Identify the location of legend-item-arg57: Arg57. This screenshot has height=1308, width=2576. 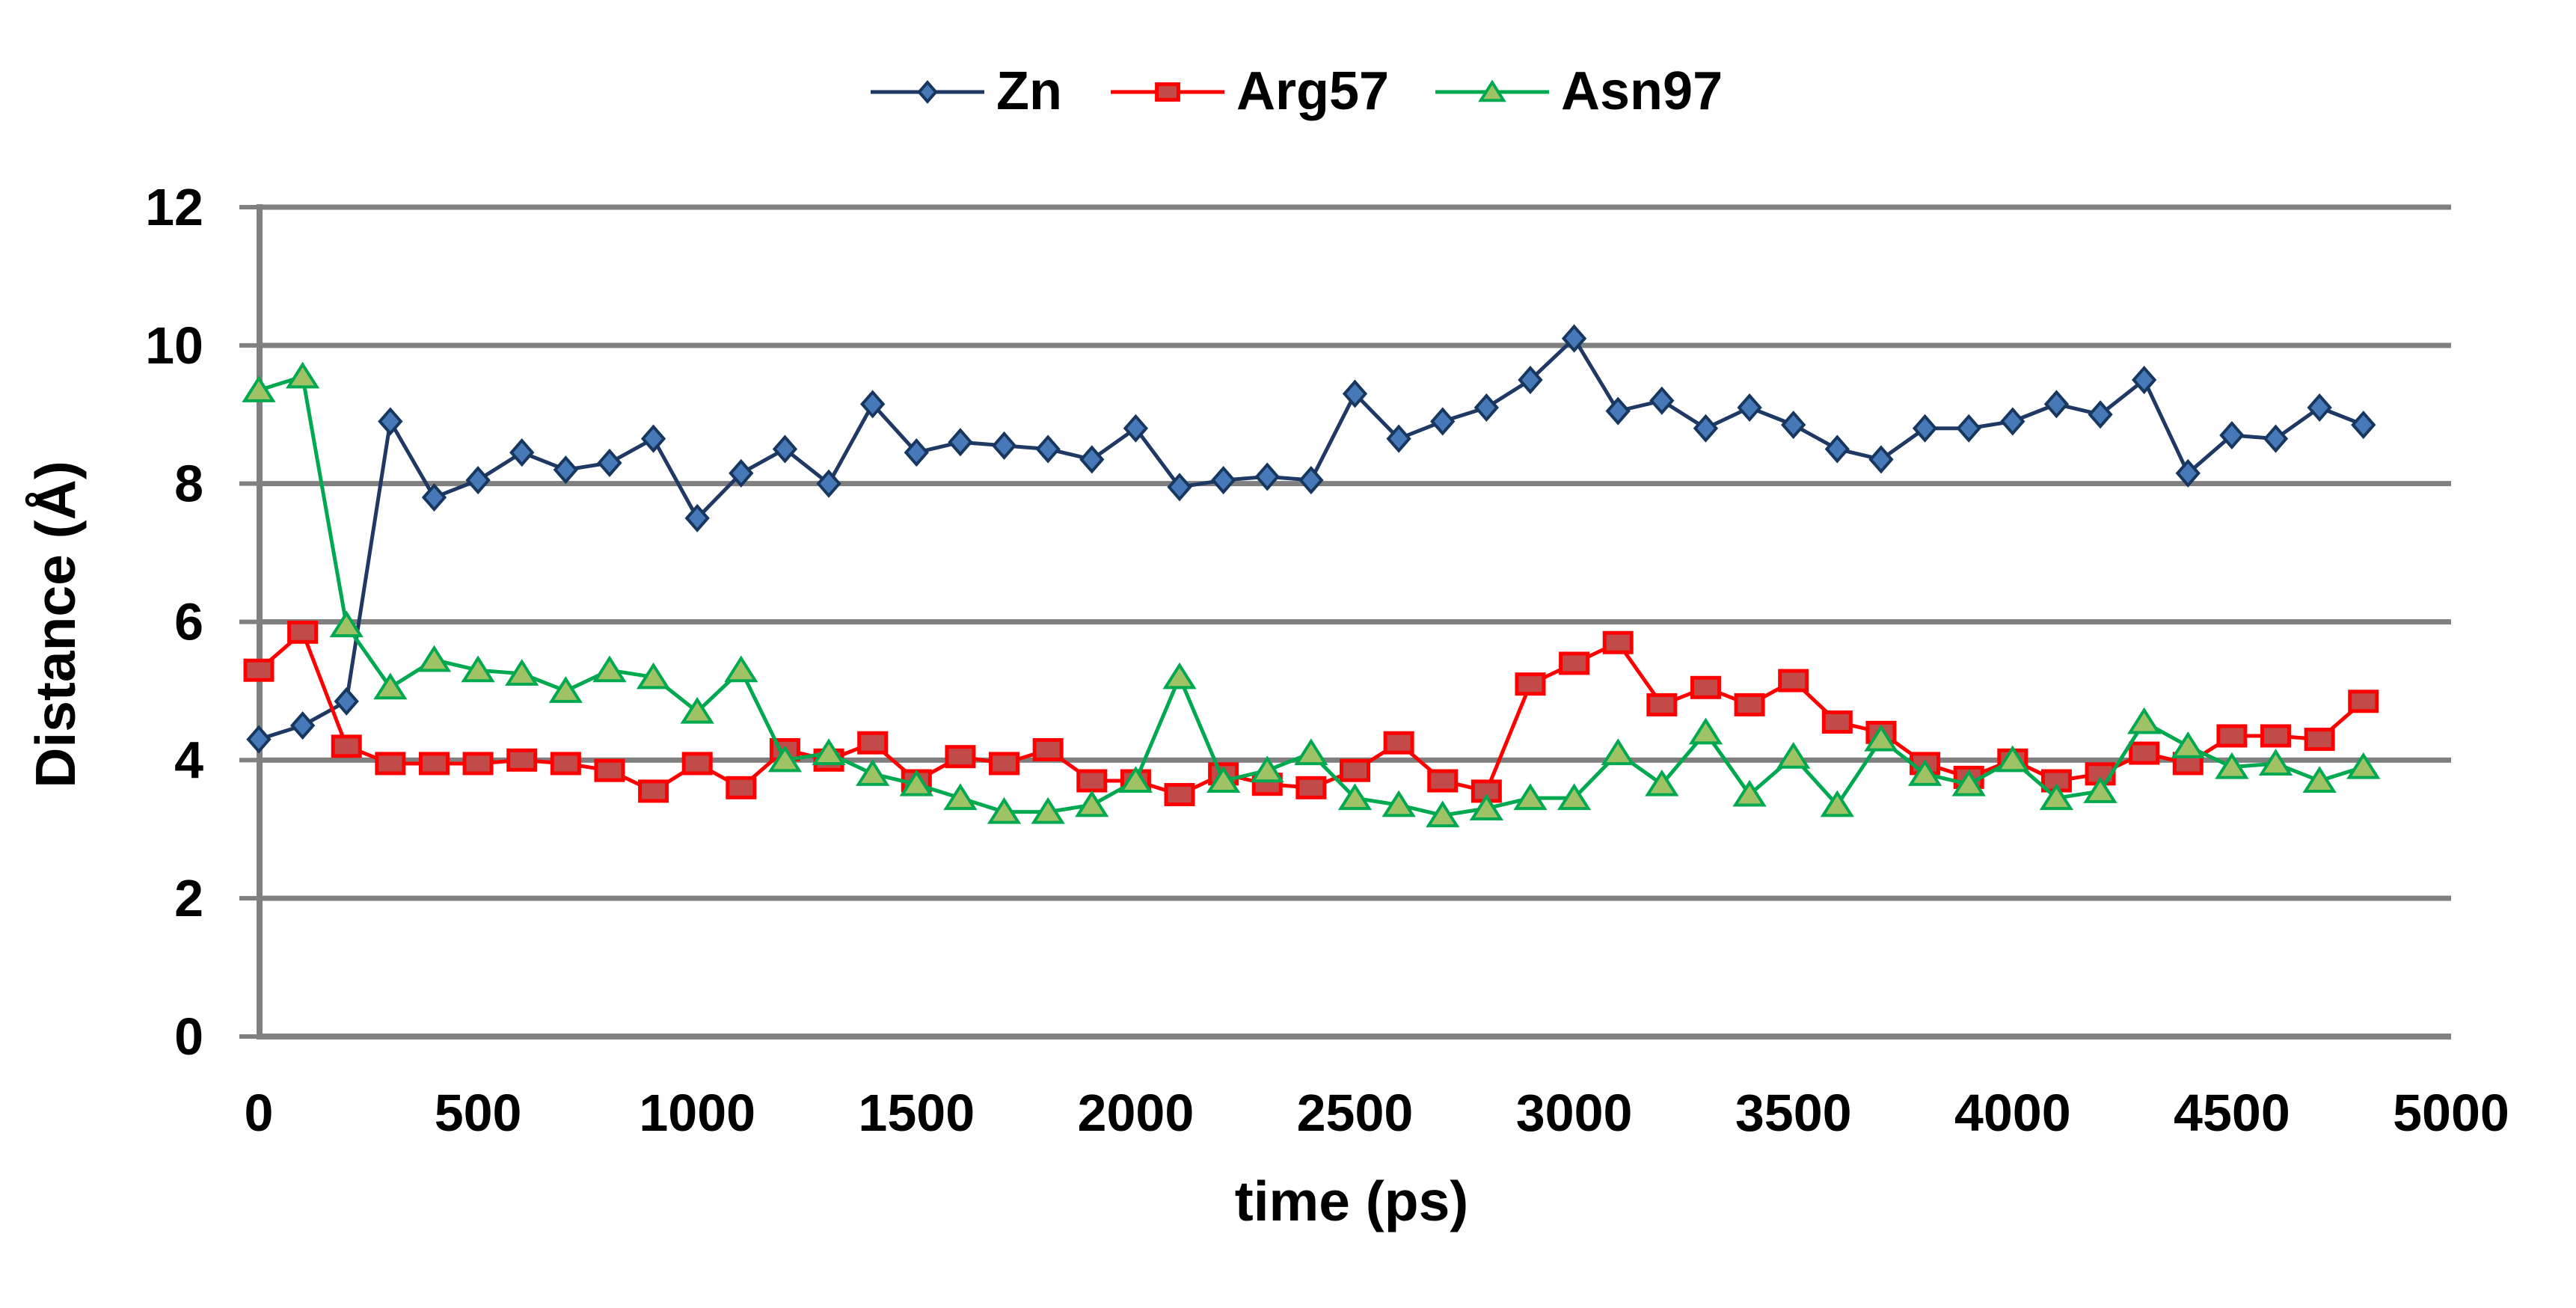
(1250, 91).